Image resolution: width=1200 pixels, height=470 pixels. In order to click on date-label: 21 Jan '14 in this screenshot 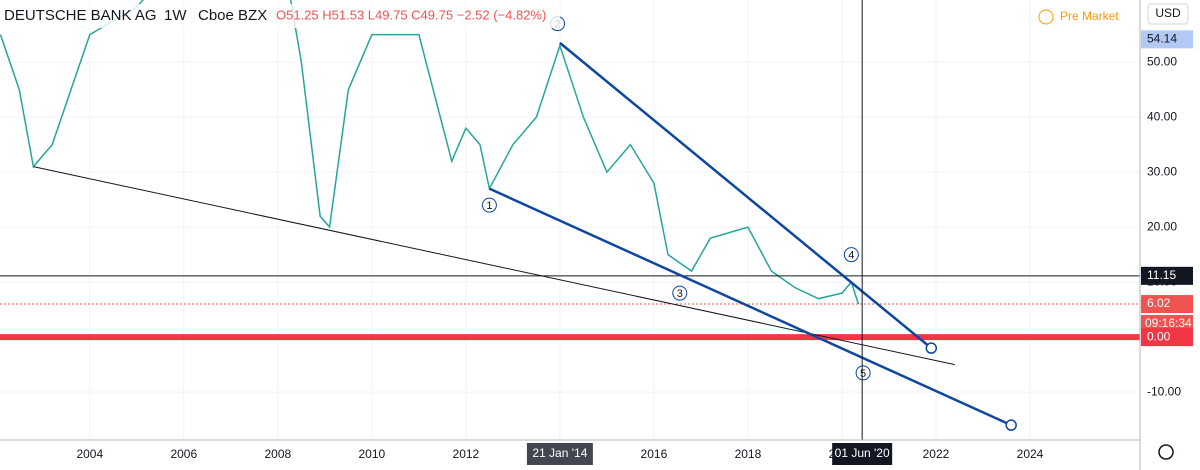, I will do `click(559, 453)`.